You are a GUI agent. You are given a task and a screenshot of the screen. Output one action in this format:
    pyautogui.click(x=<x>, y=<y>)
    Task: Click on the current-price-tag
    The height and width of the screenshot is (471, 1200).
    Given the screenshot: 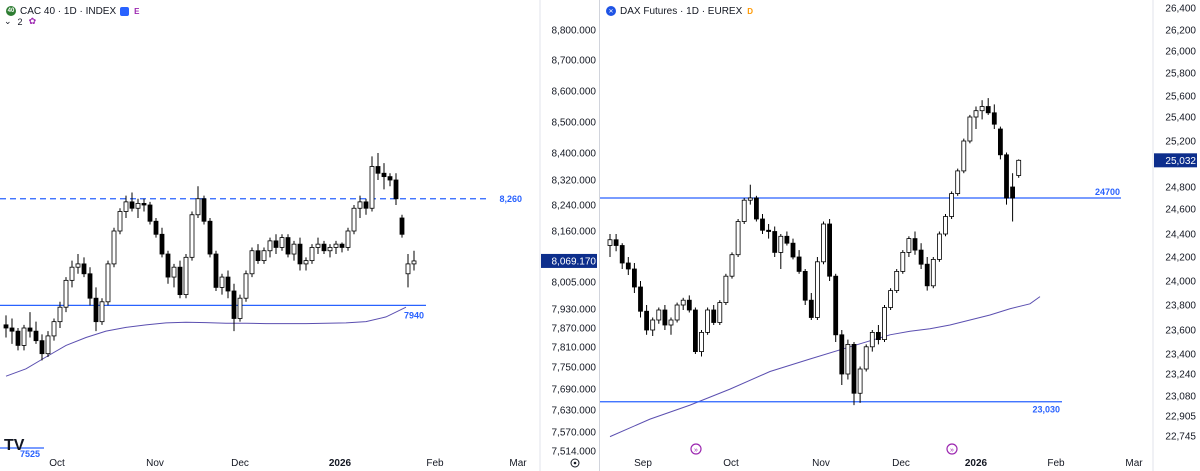 What is the action you would take?
    pyautogui.click(x=1175, y=160)
    